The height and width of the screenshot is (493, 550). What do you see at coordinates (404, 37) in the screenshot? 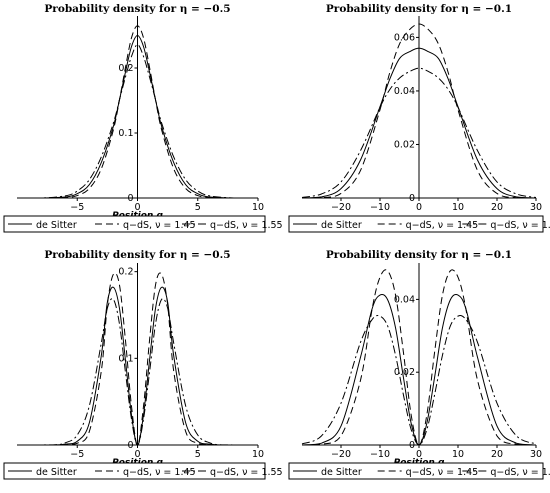
I see `y-tick-label: 0.06` at bounding box center [404, 37].